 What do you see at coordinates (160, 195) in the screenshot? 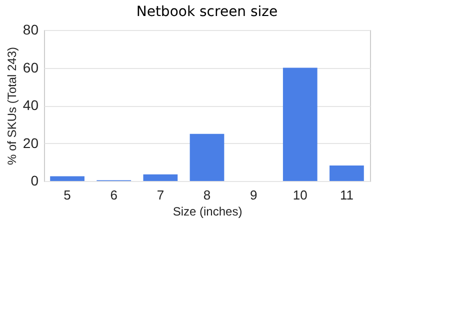
I see `x-tick-label: 7` at bounding box center [160, 195].